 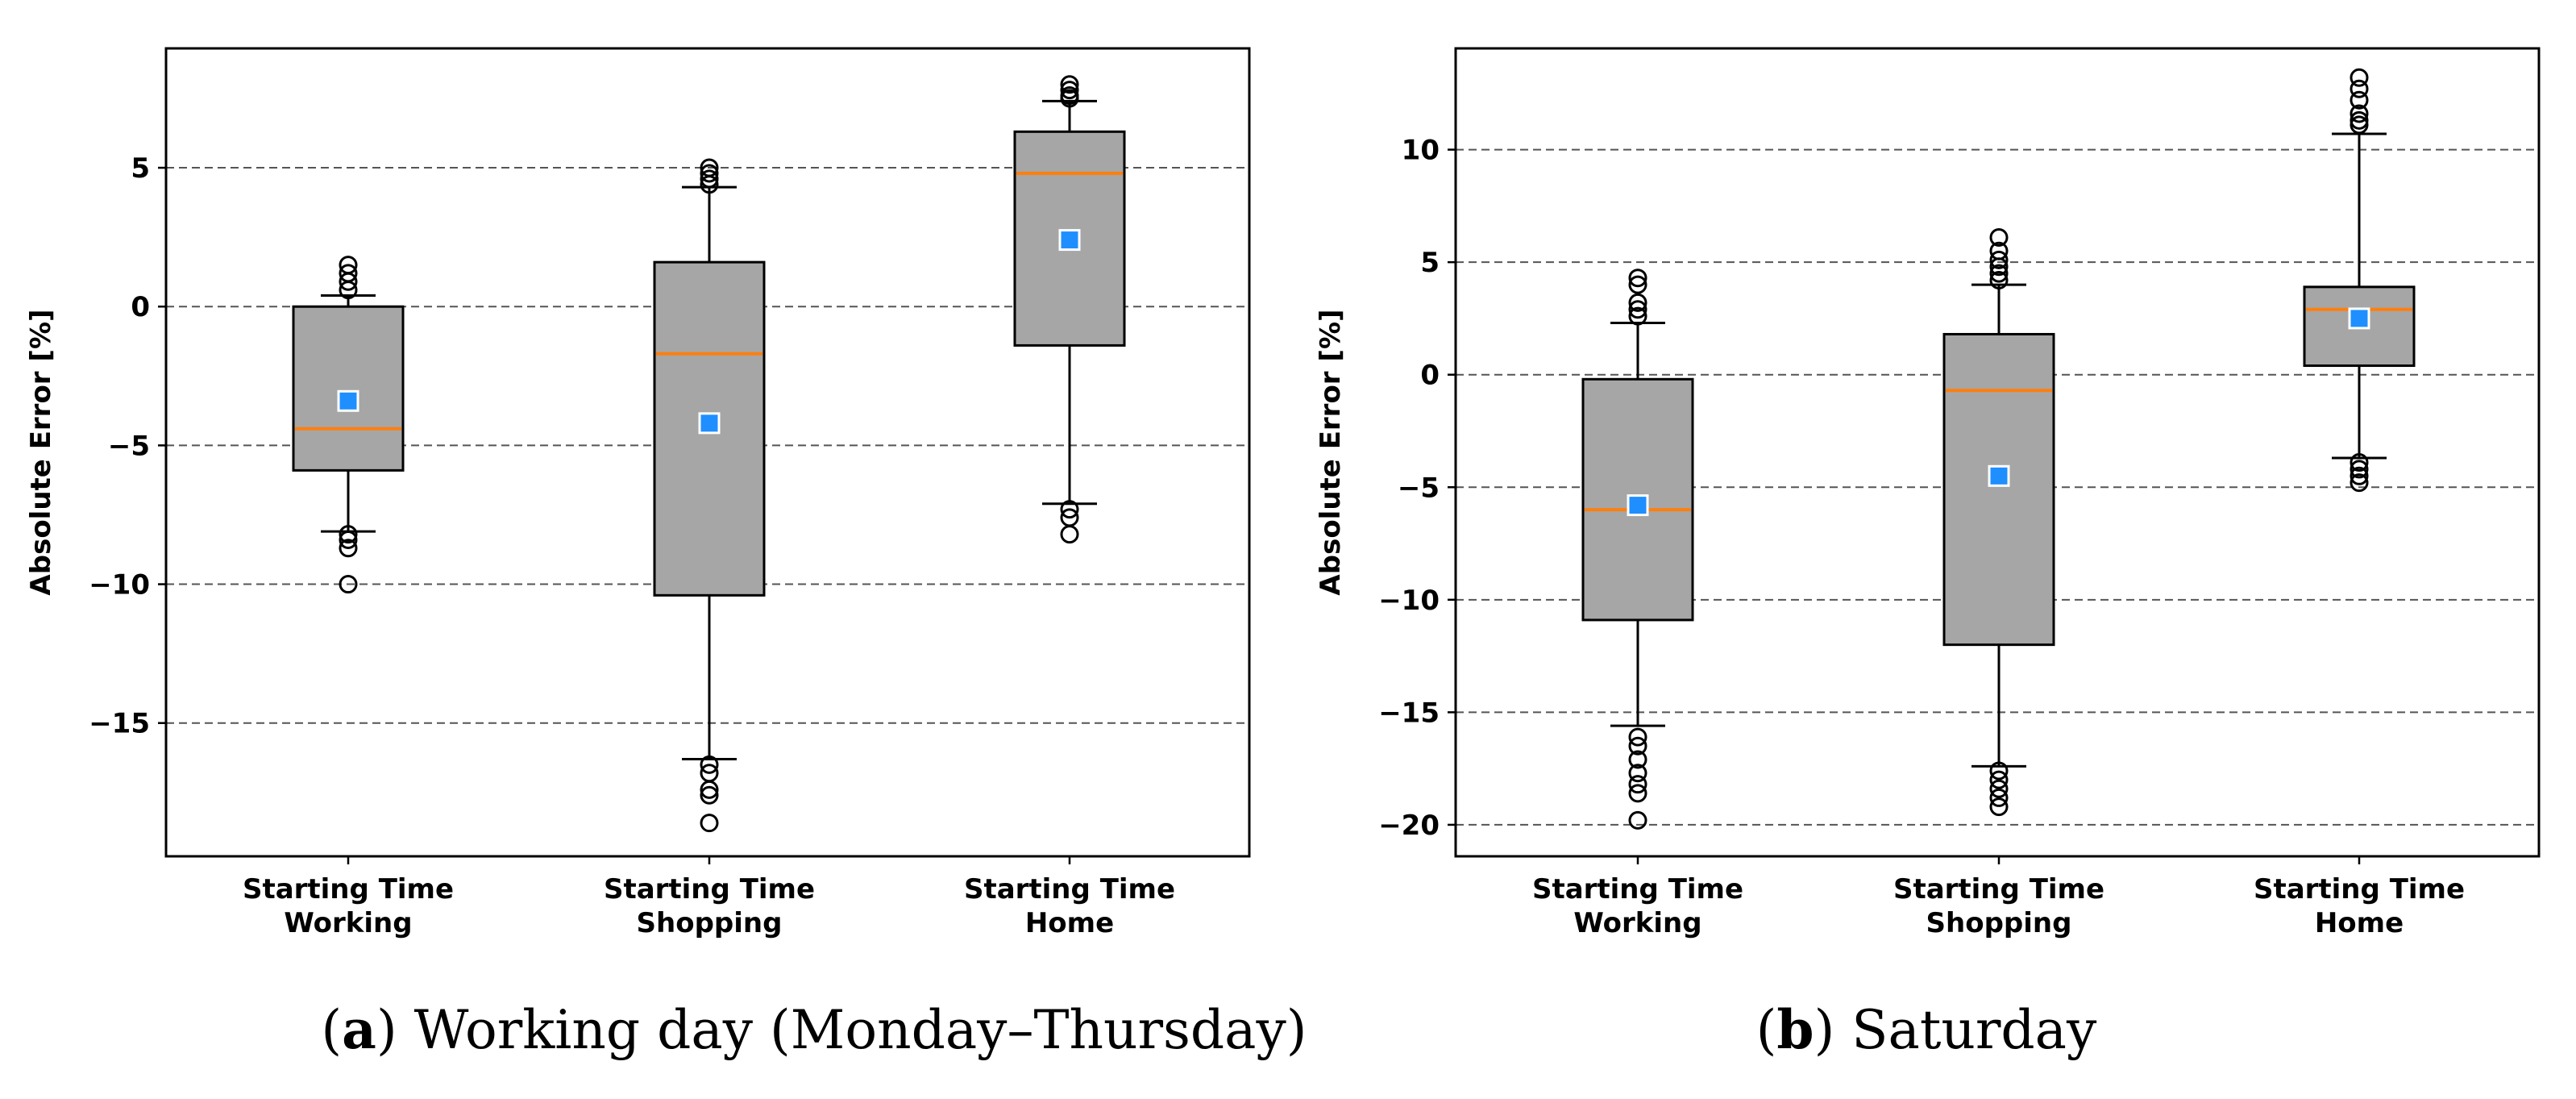 I want to click on y-tick-label: 10, so click(x=1421, y=151).